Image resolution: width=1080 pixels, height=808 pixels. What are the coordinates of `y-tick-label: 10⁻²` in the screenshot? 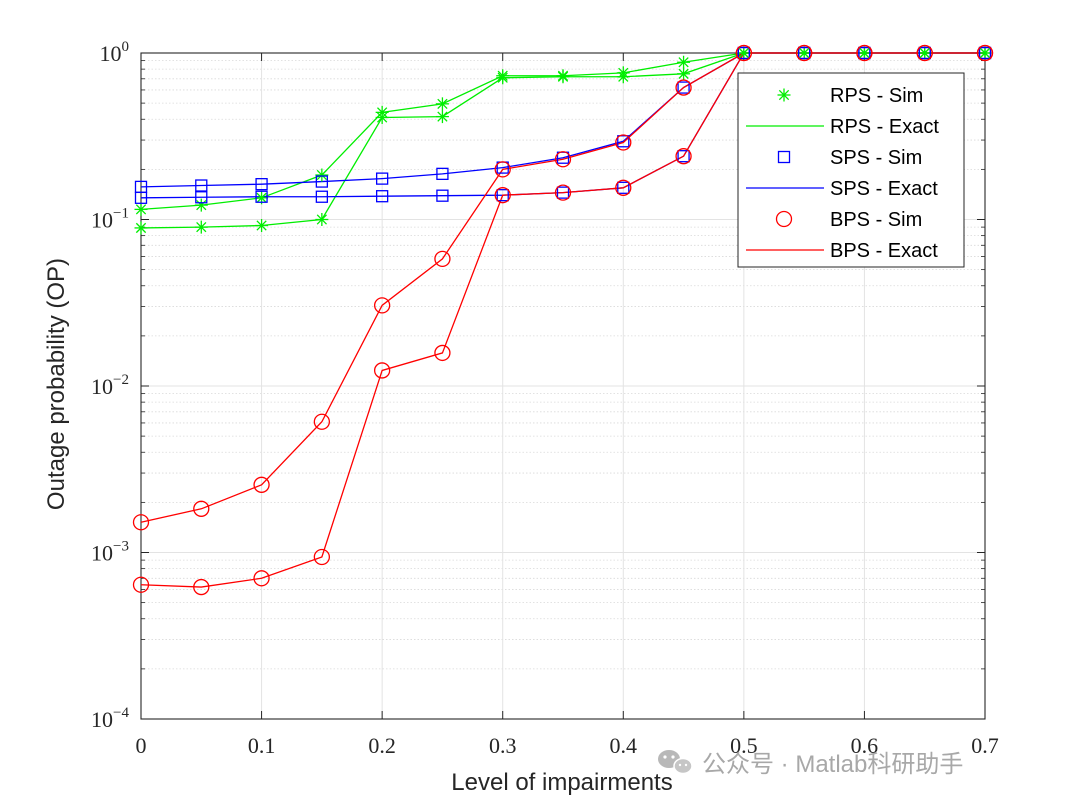 It's located at (110, 385).